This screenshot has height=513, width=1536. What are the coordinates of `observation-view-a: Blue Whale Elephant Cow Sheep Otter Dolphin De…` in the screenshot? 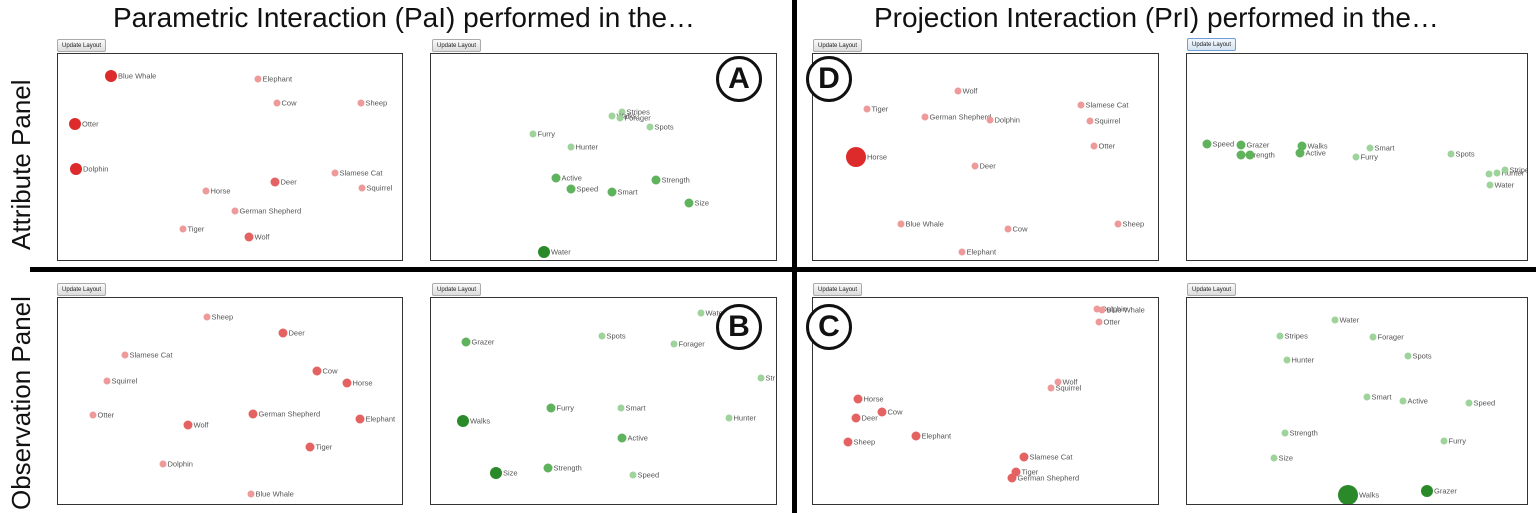 It's located at (230, 157).